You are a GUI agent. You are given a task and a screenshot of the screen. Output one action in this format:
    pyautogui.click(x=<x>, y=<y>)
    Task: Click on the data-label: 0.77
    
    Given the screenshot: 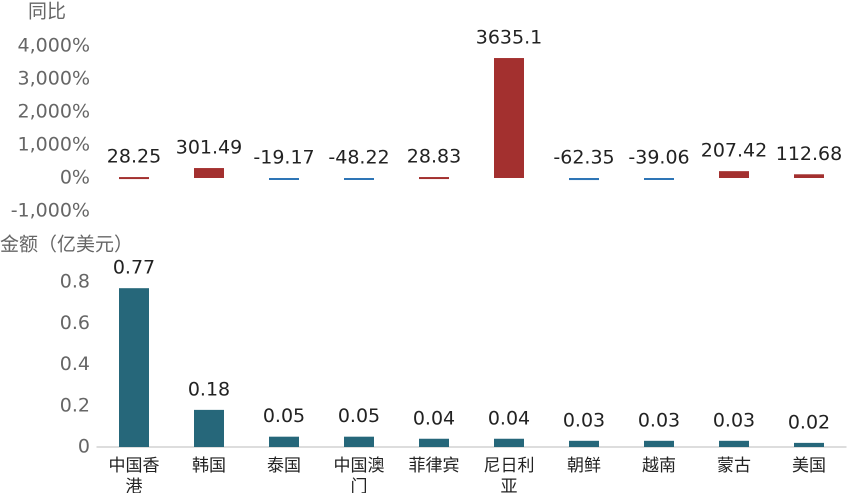 What is the action you would take?
    pyautogui.click(x=134, y=268)
    